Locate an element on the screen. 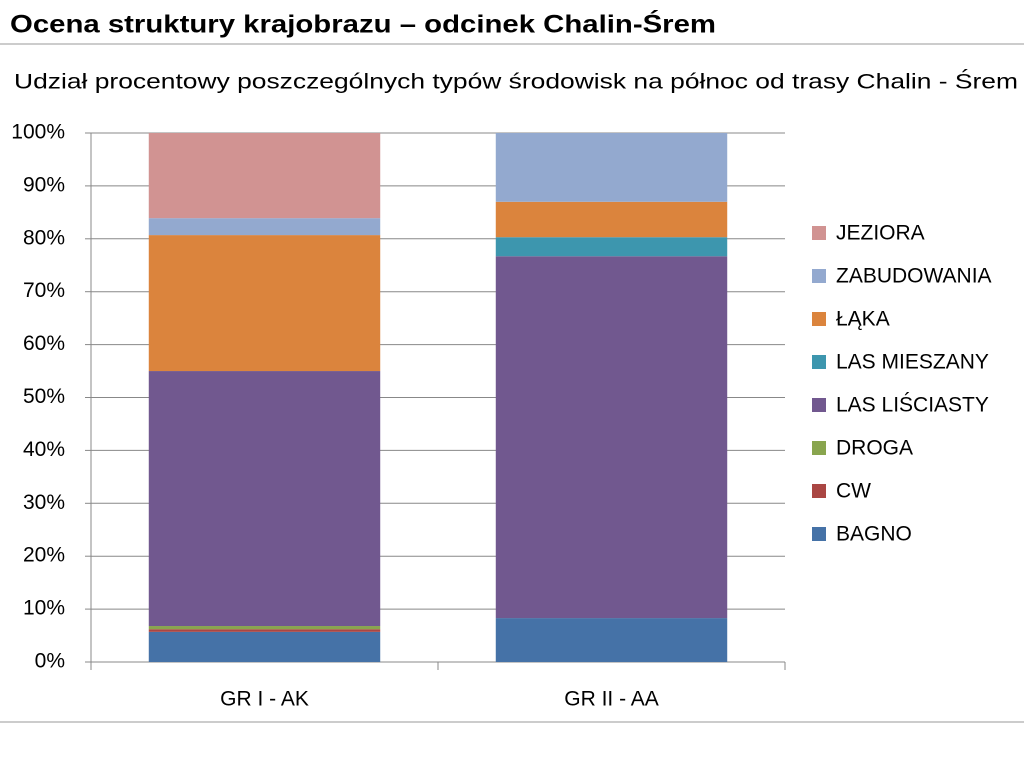 This screenshot has height=768, width=1024. y-tick-label: 0% is located at coordinates (50, 661).